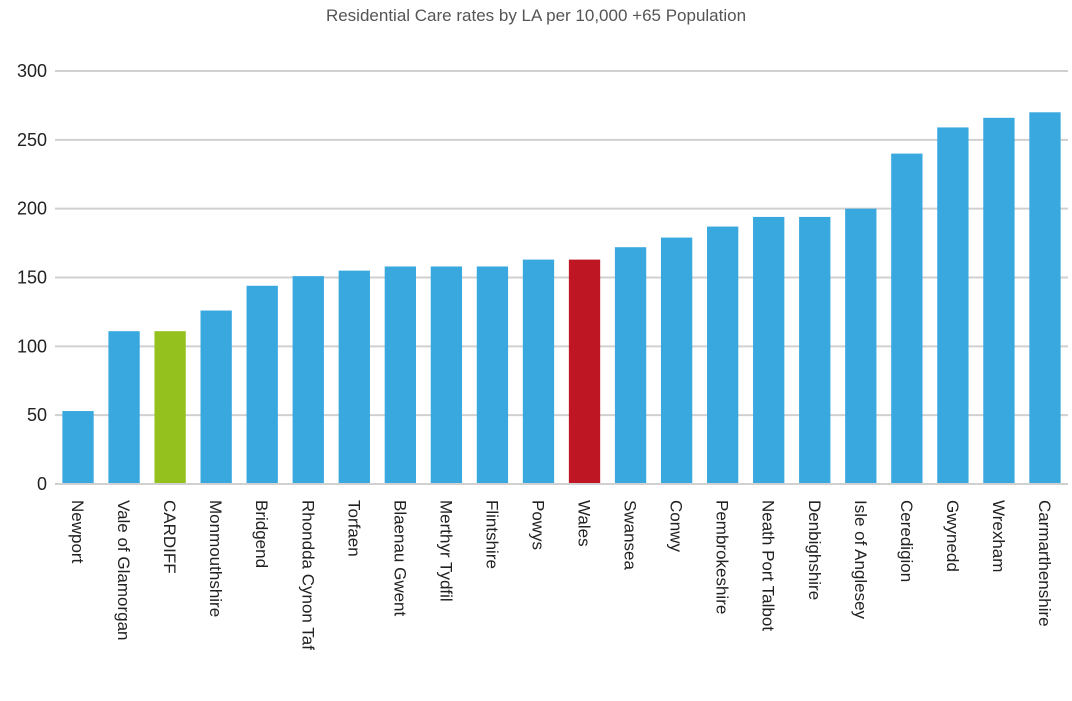  Describe the element at coordinates (77, 532) in the screenshot. I see `x-tick-label: Newport` at that location.